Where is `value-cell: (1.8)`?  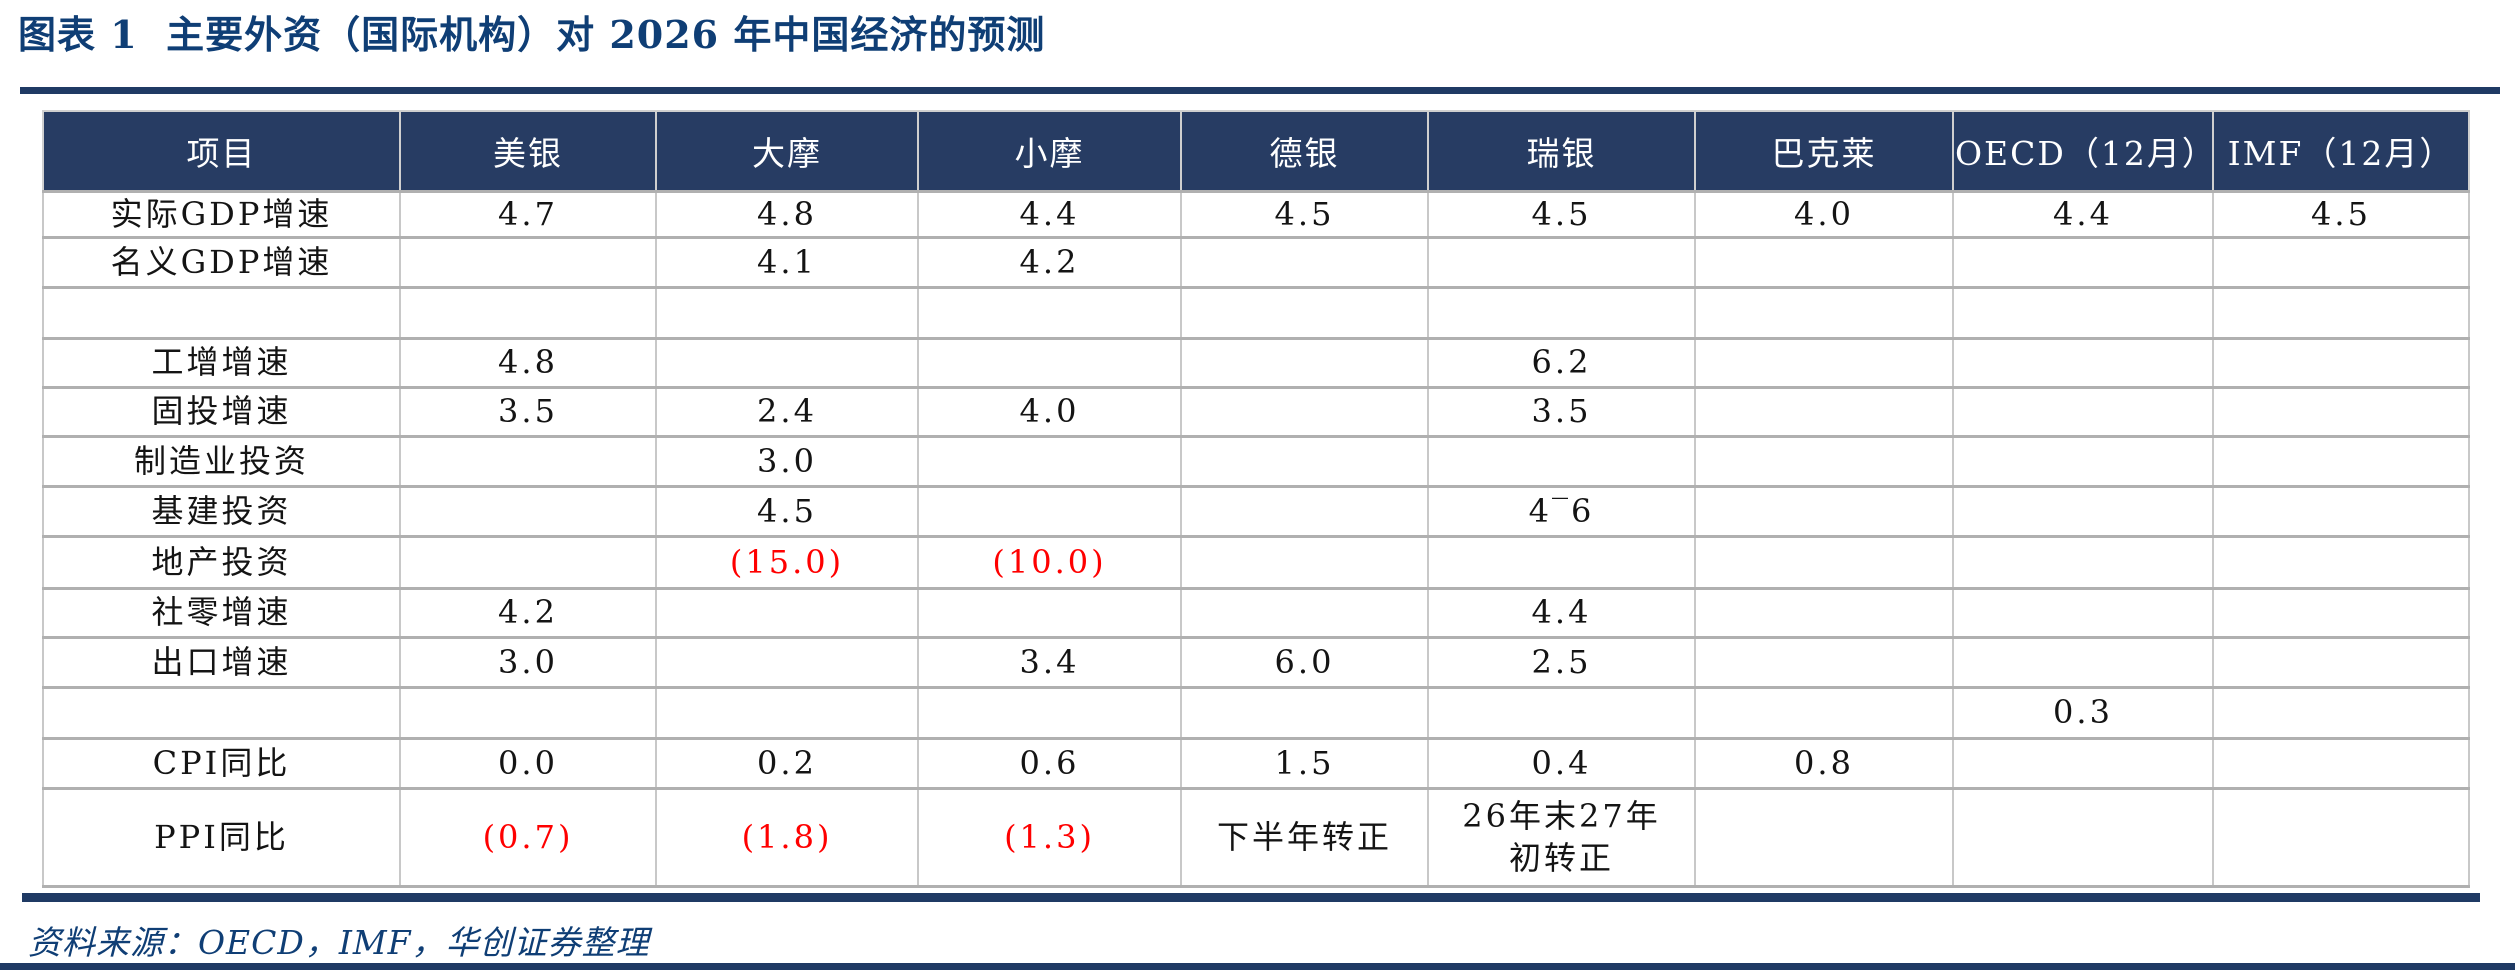
value-cell: (1.8) is located at coordinates (787, 837).